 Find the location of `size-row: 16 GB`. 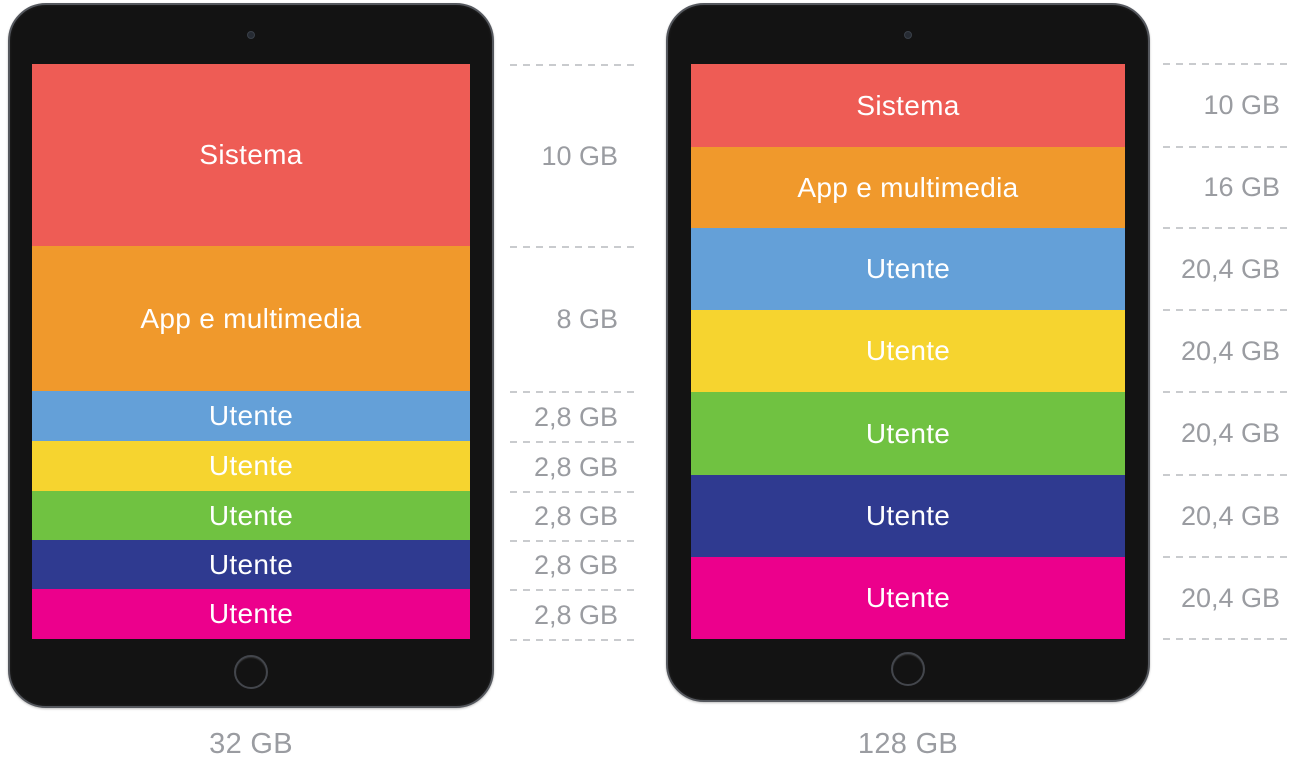

size-row: 16 GB is located at coordinates (1227, 187).